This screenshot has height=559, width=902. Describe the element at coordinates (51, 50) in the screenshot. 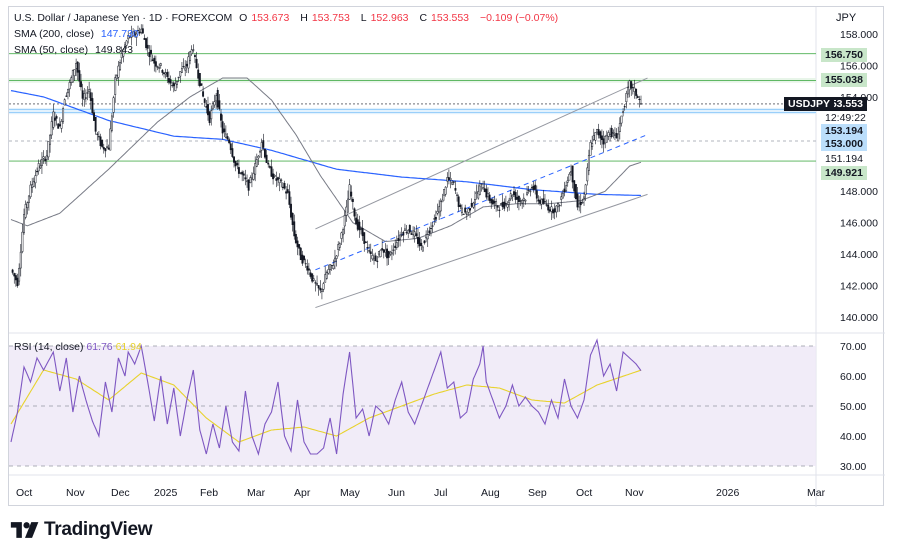

I see `sma50-label: SMA (50, close)` at that location.